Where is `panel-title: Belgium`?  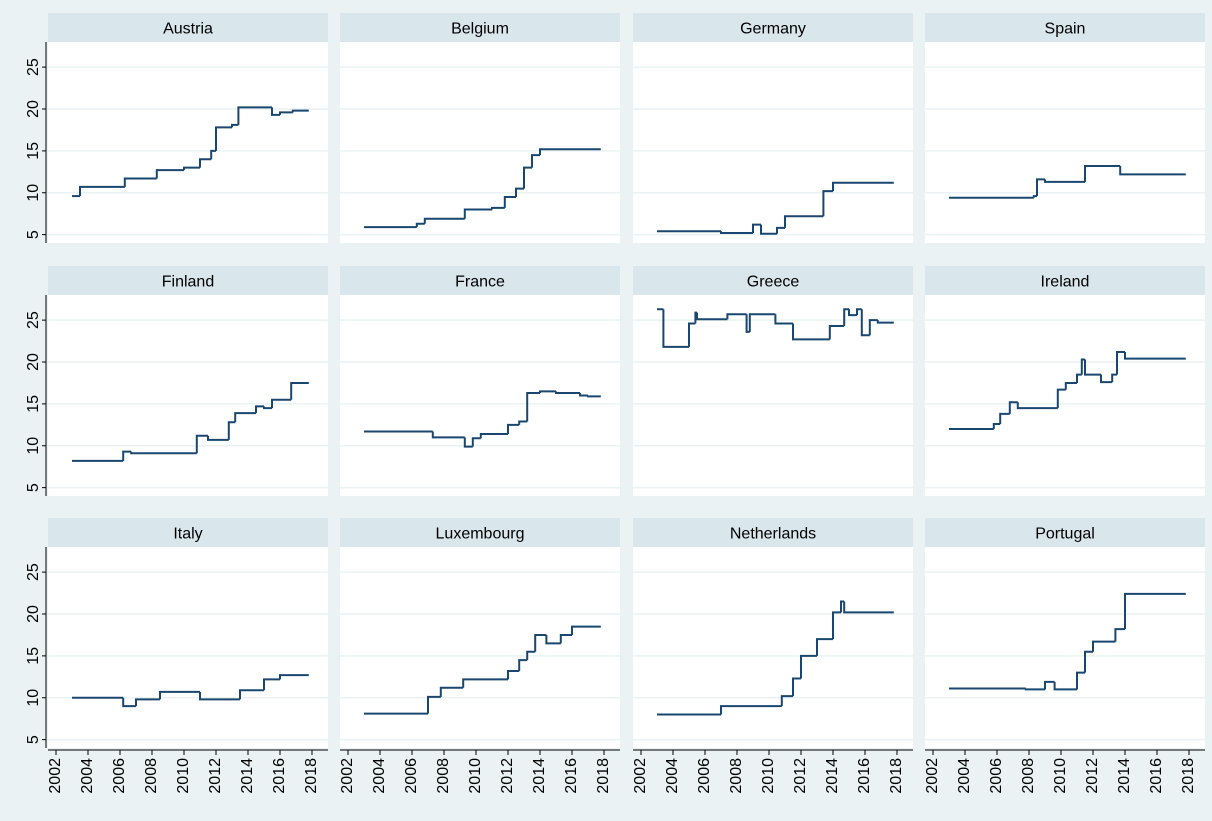 panel-title: Belgium is located at coordinates (480, 29).